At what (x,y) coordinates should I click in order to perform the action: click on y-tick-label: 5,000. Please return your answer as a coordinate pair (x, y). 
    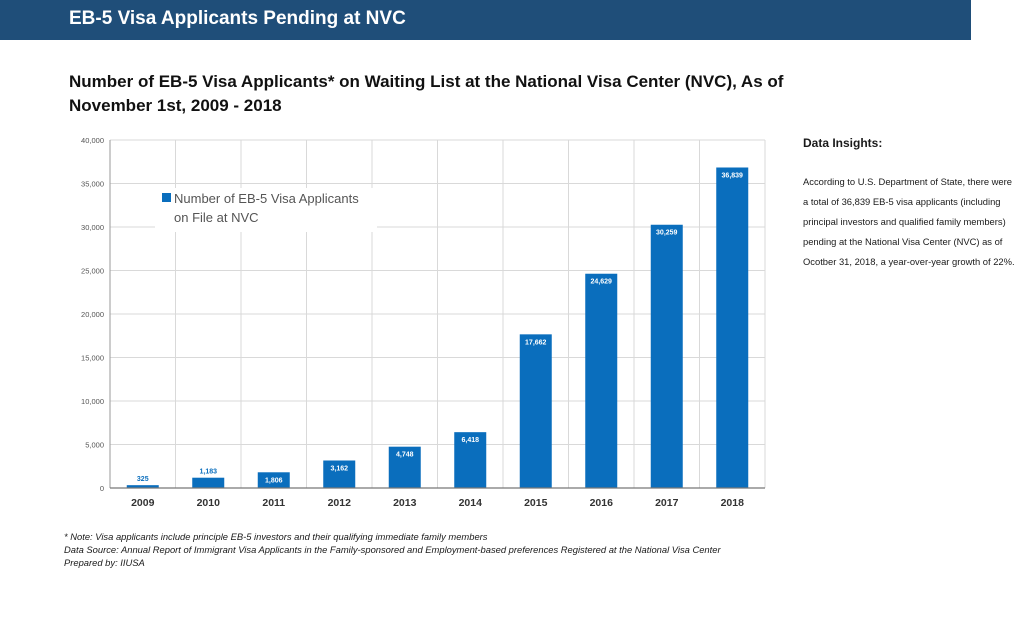
    Looking at the image, I should click on (94, 445).